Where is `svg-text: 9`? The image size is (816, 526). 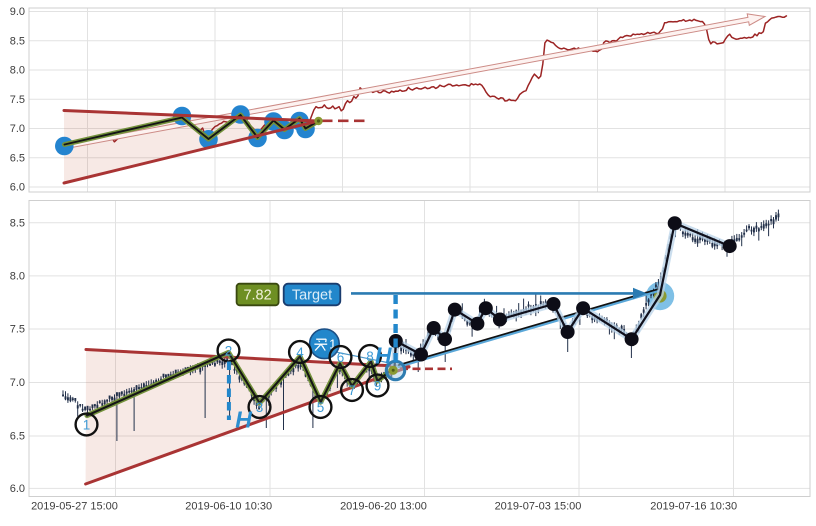 svg-text: 9 is located at coordinates (378, 385).